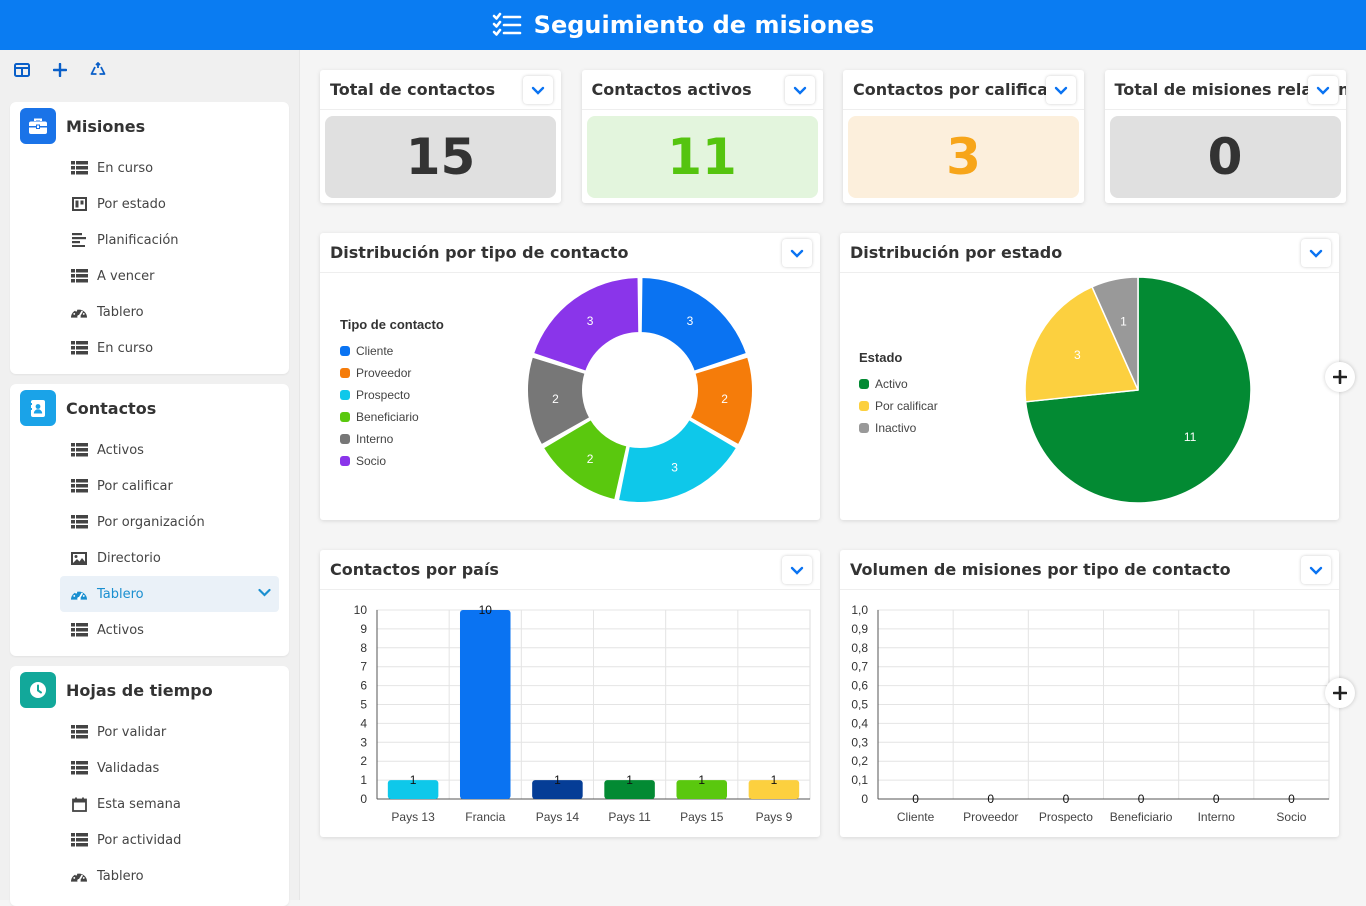  What do you see at coordinates (149, 276) in the screenshot?
I see `sidebar-item-a-vencer: A vencer` at bounding box center [149, 276].